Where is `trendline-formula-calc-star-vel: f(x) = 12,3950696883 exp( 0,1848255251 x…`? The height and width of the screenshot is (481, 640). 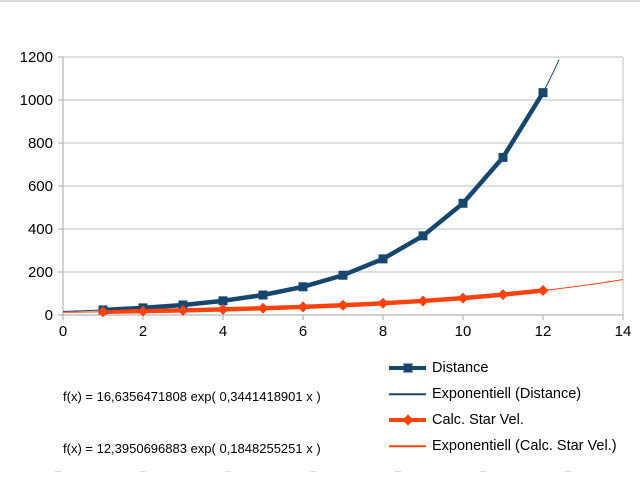
trendline-formula-calc-star-vel: f(x) = 12,3950696883 exp( 0,1848255251 x… is located at coordinates (192, 448).